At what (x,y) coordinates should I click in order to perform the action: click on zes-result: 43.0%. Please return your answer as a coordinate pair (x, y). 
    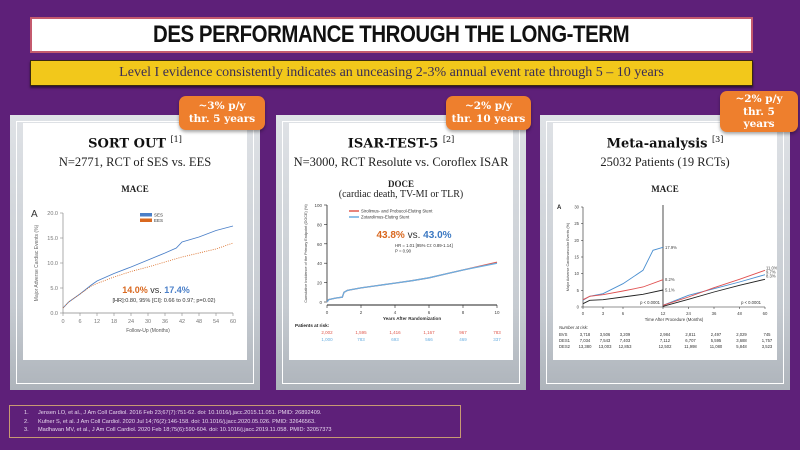
    Looking at the image, I should click on (437, 235).